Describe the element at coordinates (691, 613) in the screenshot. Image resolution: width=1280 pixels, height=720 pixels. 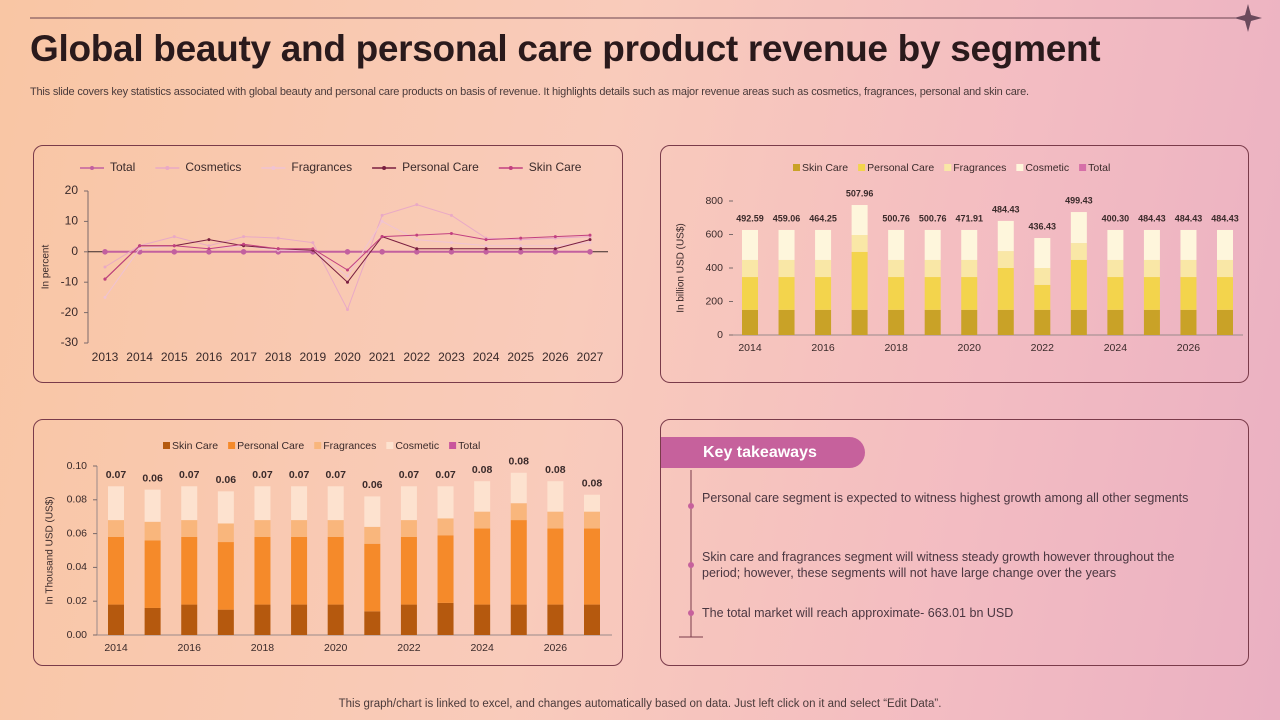
I see `bullet` at that location.